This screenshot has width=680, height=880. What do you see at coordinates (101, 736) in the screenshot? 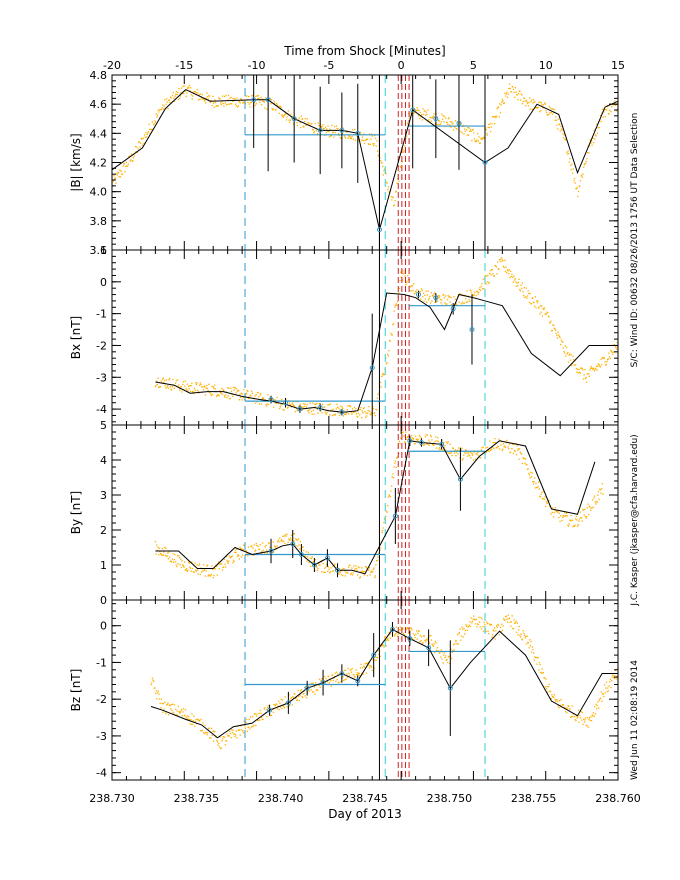
I see `y-tick-label: -3` at bounding box center [101, 736].